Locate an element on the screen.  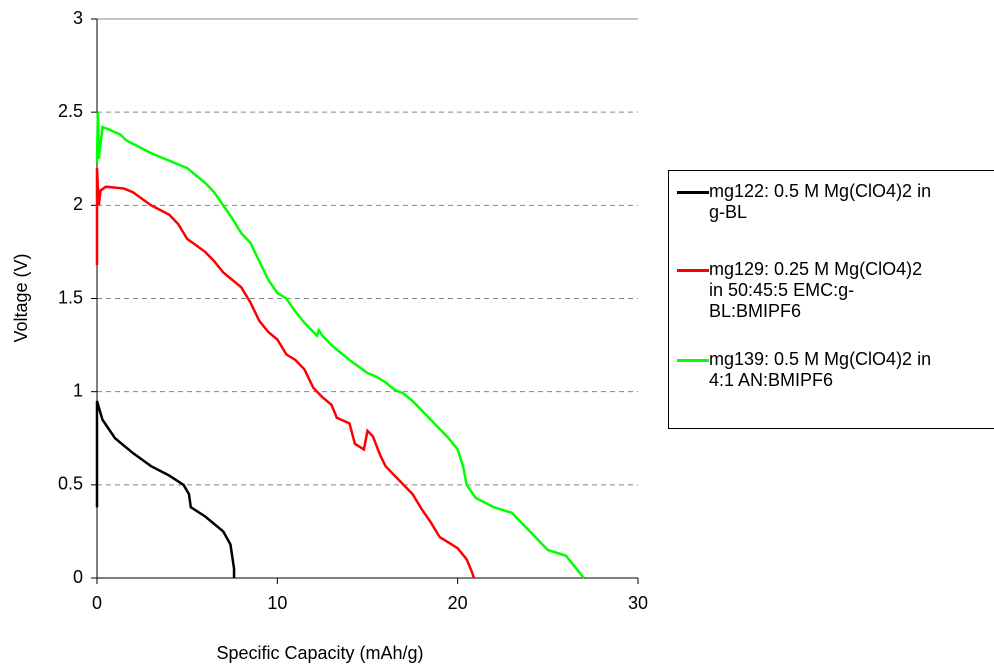
y-tick-label: 0.5 is located at coordinates (70, 484).